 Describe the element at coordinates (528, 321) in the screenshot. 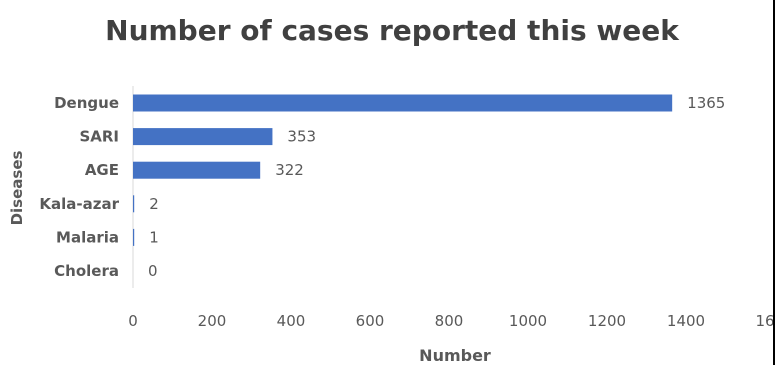

I see `x-tick-label: 1000` at that location.